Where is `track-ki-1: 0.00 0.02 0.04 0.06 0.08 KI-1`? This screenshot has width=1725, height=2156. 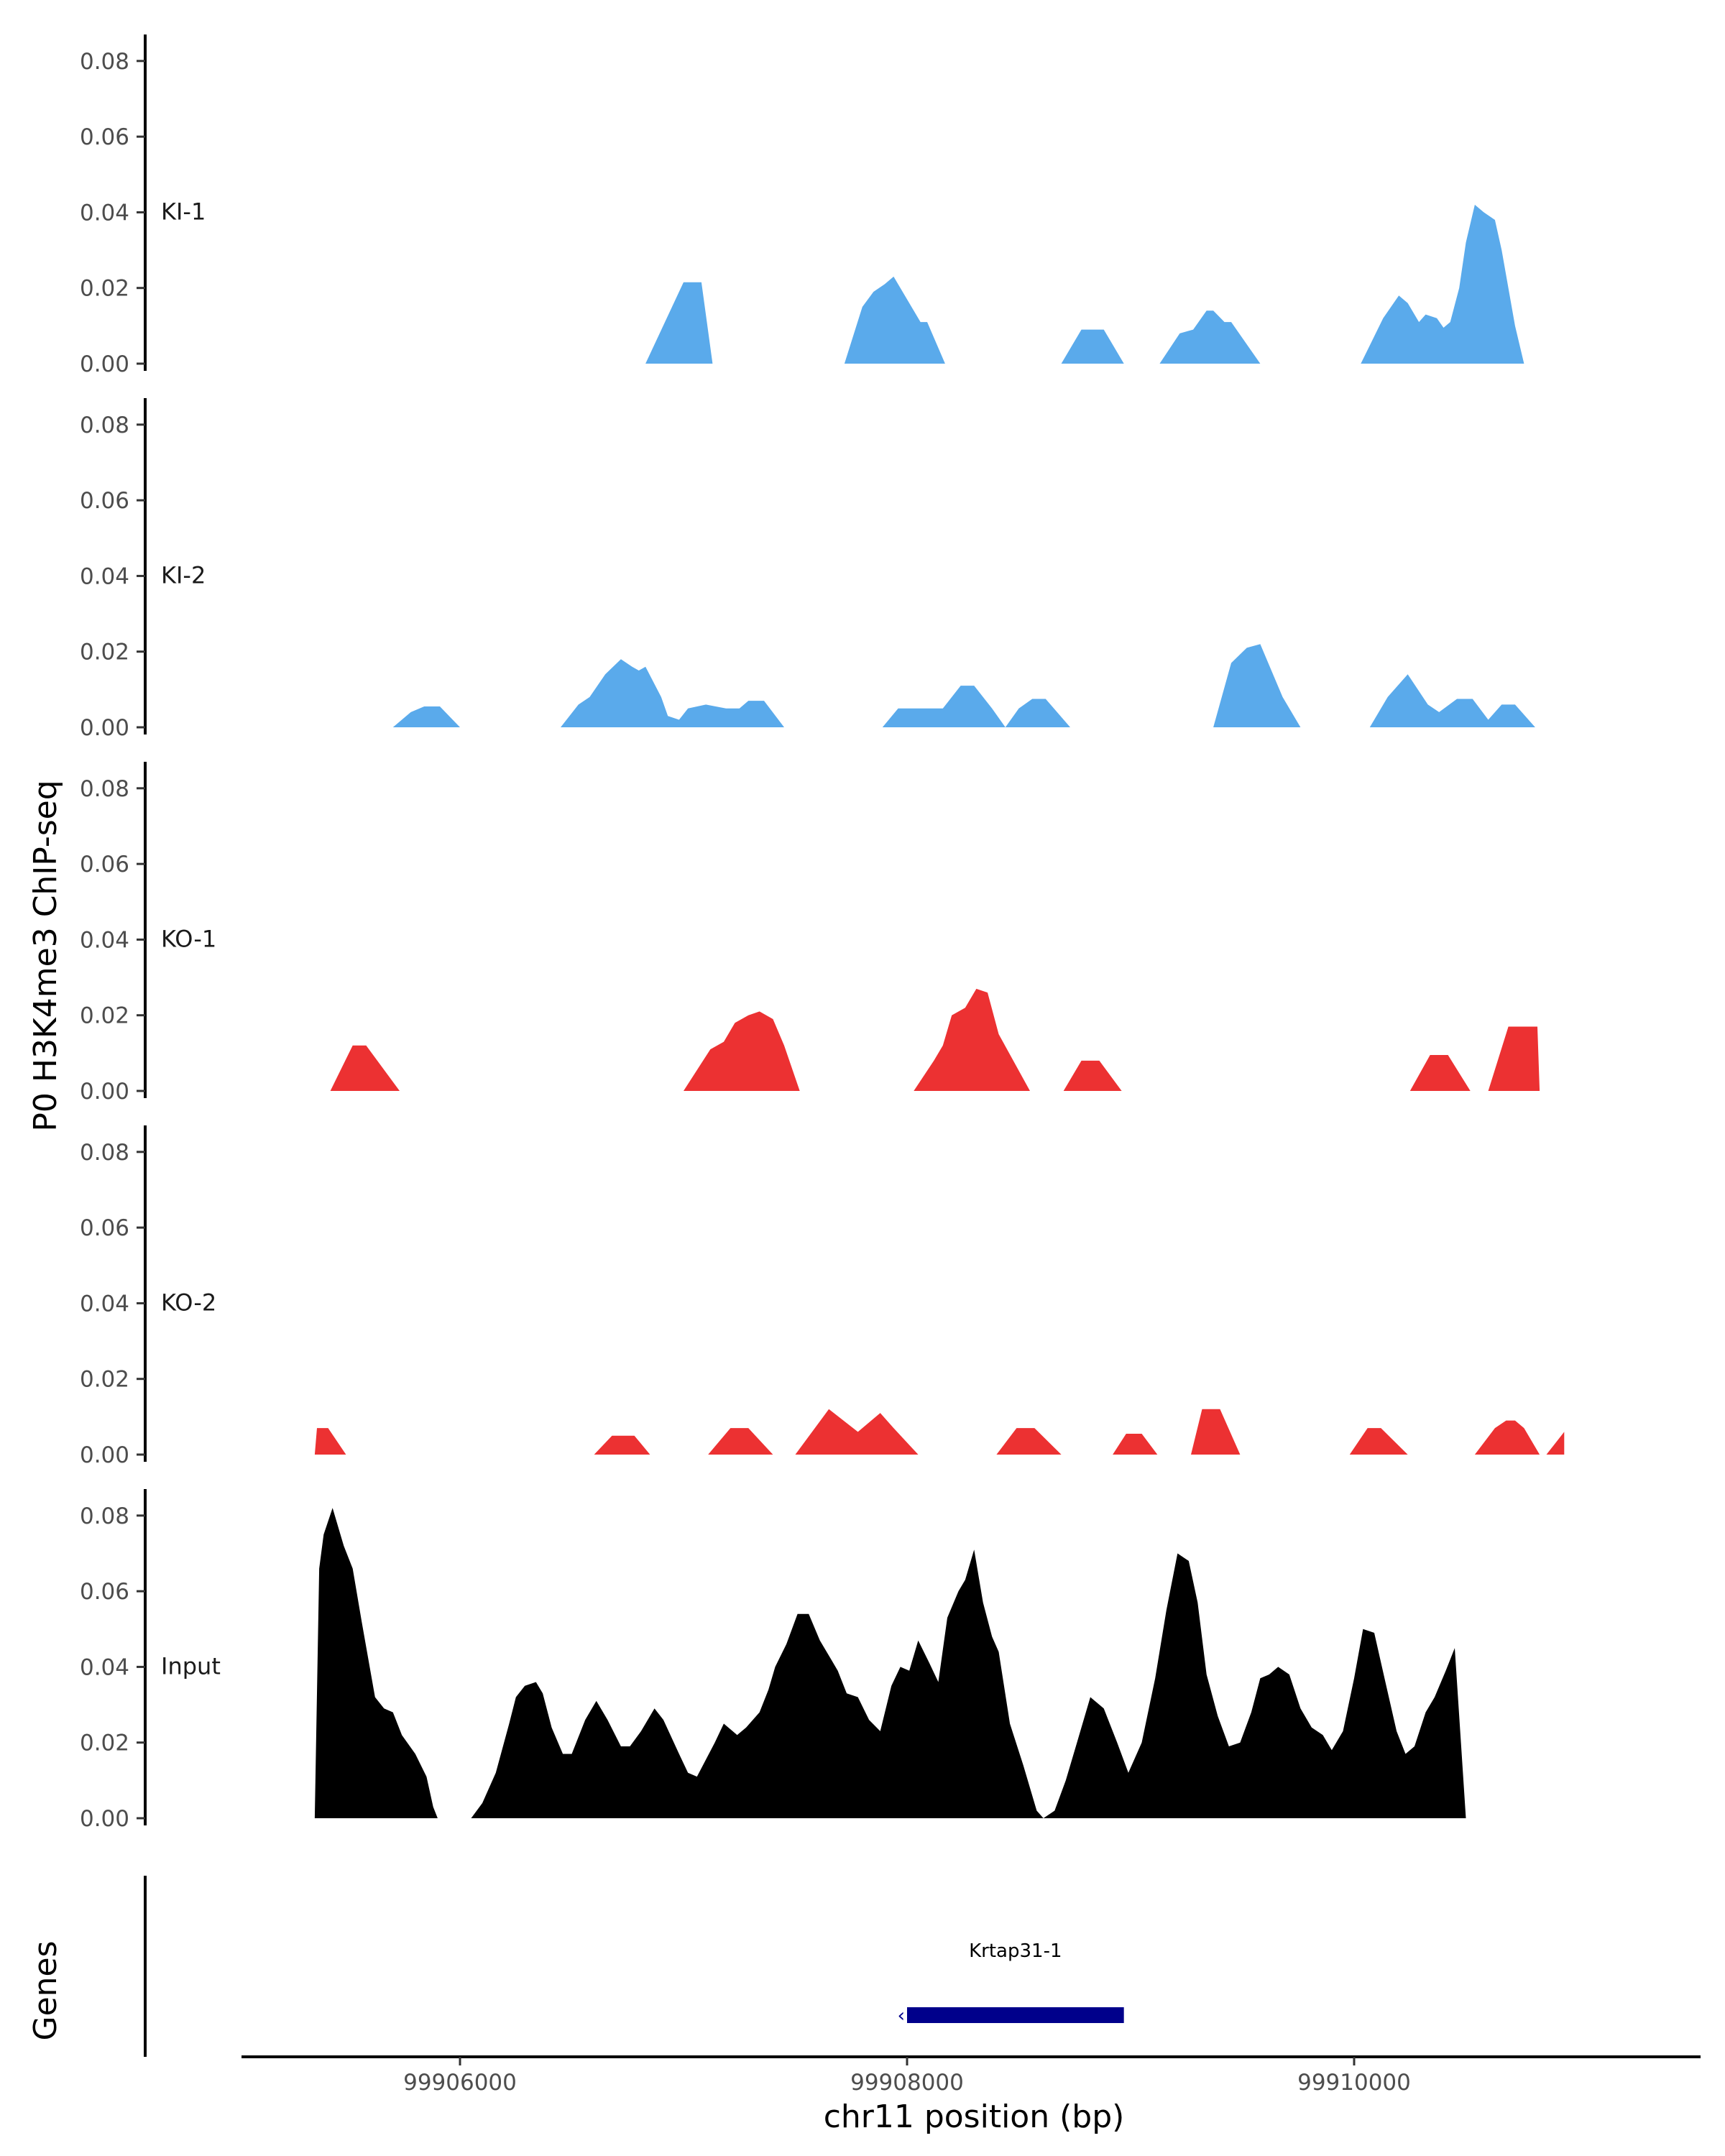 track-ki-1: 0.00 0.02 0.04 0.06 0.08 KI-1 is located at coordinates (802, 205).